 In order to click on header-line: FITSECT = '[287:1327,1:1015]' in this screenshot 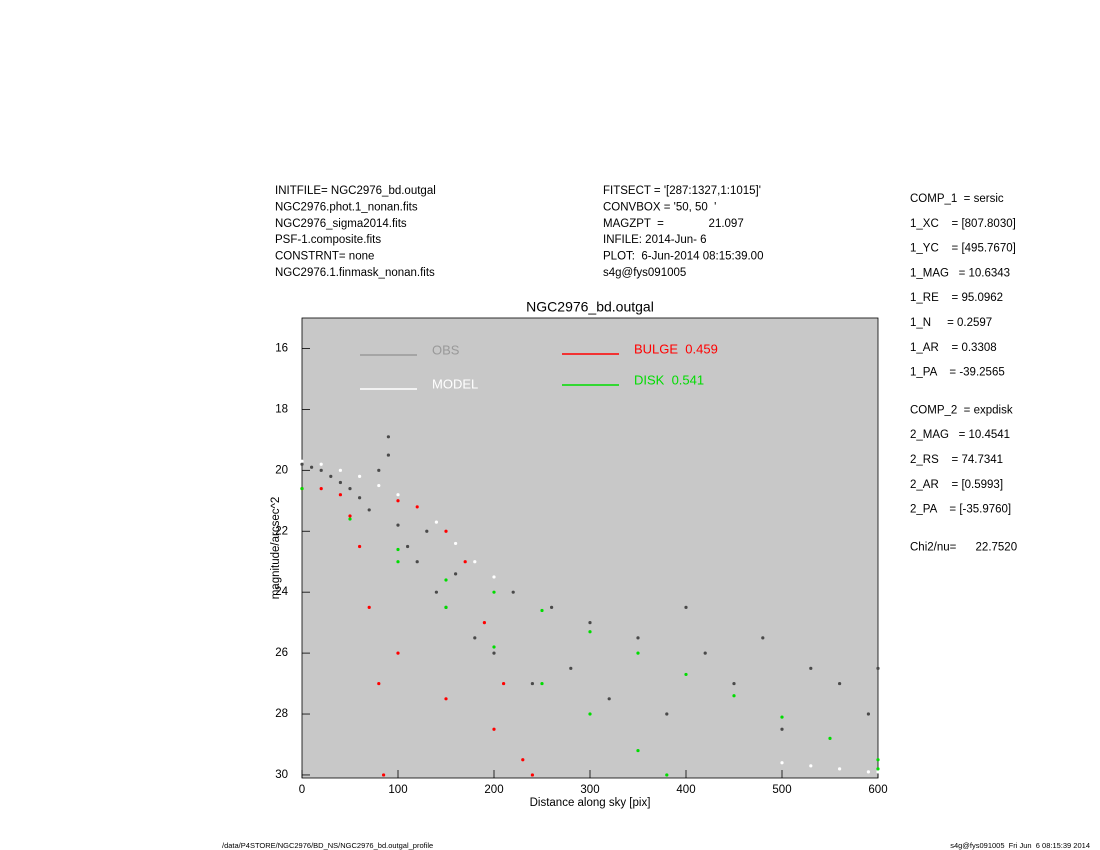, I will do `click(682, 191)`.